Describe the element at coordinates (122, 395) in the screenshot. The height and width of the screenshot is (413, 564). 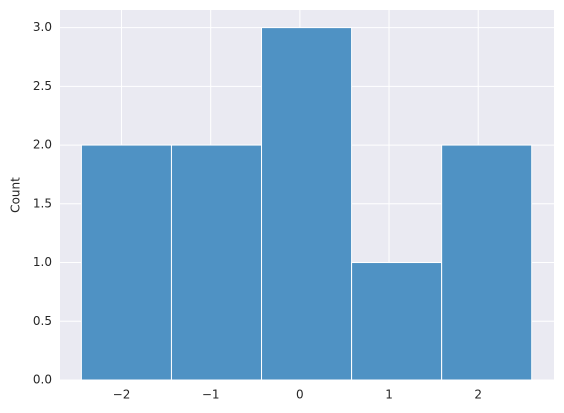
I see `x-tick-label: −2` at that location.